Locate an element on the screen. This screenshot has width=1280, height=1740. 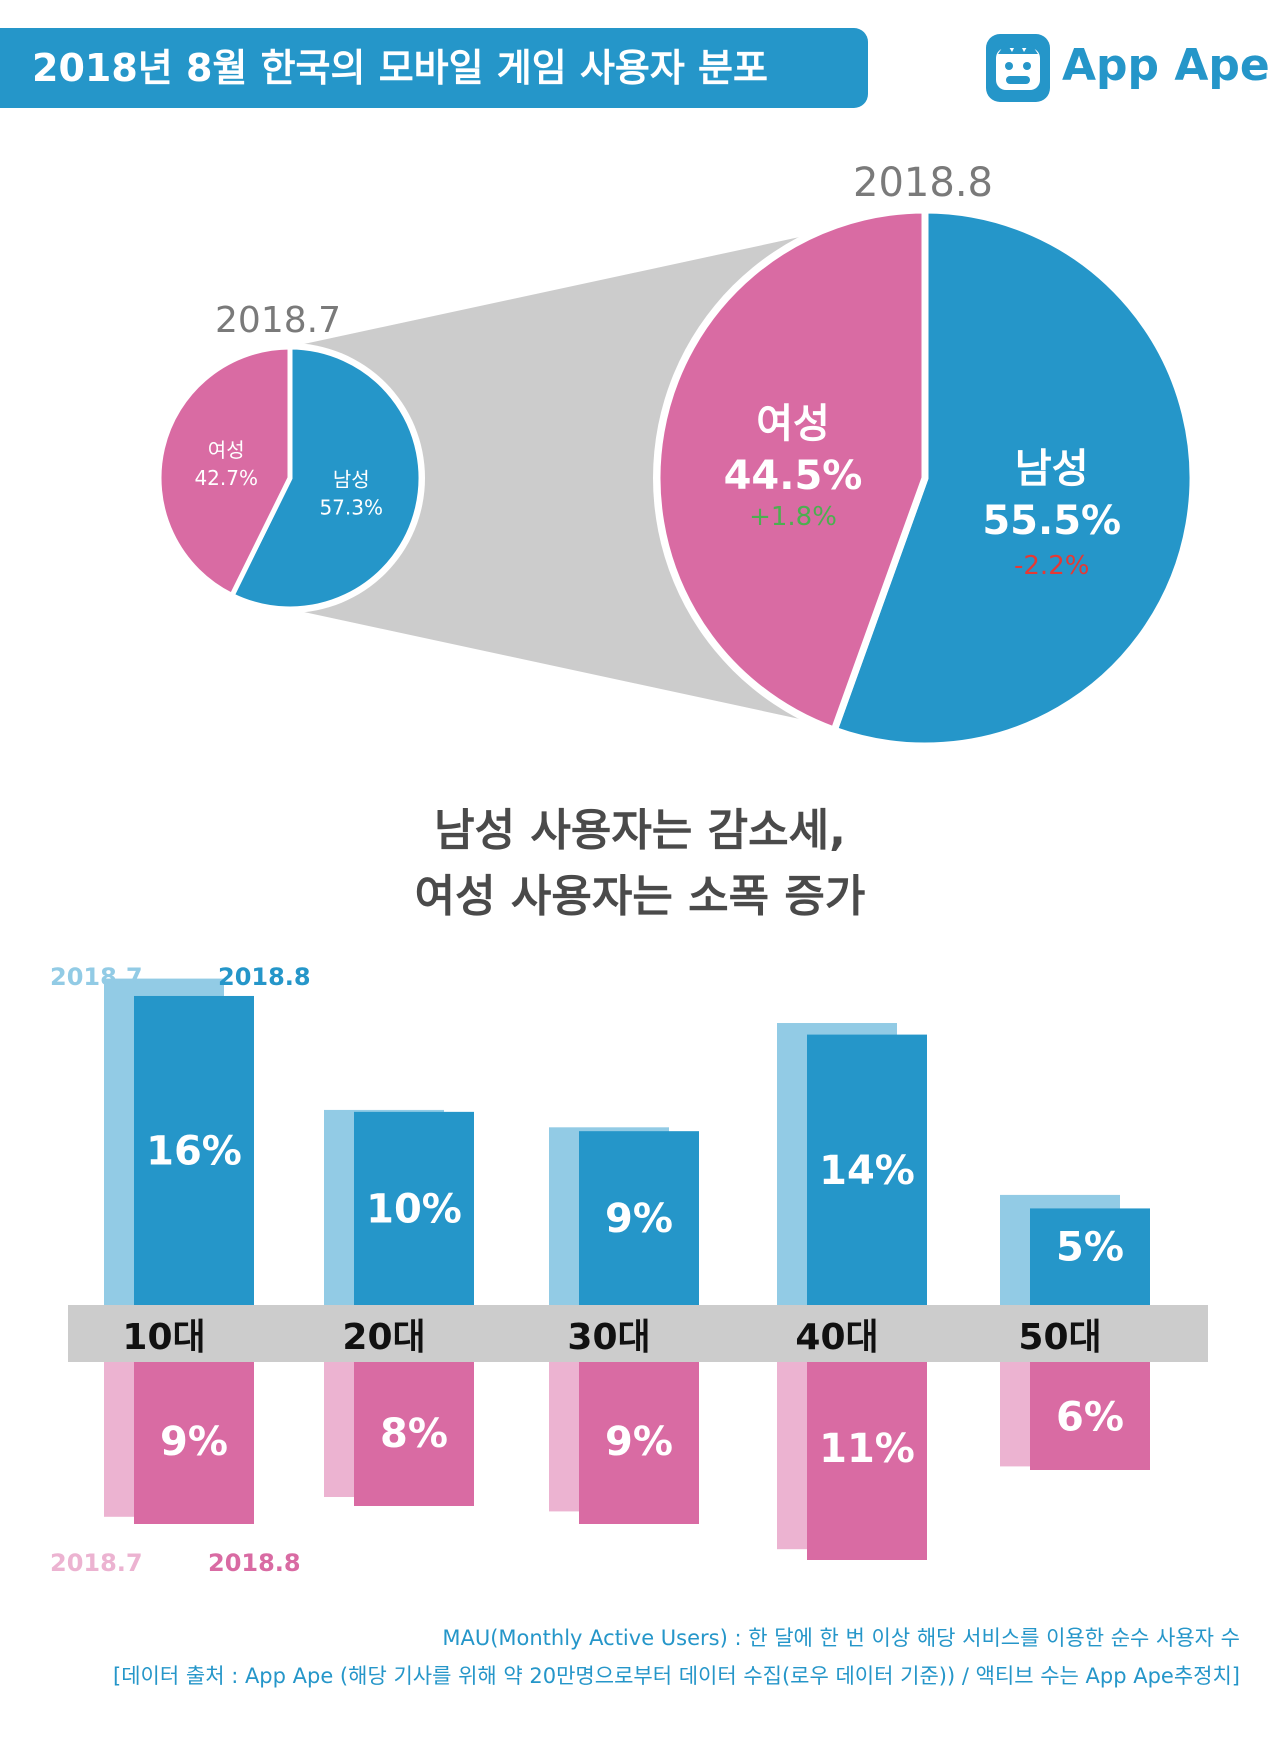
pie-1-slice-female is located at coordinates (224, 471).